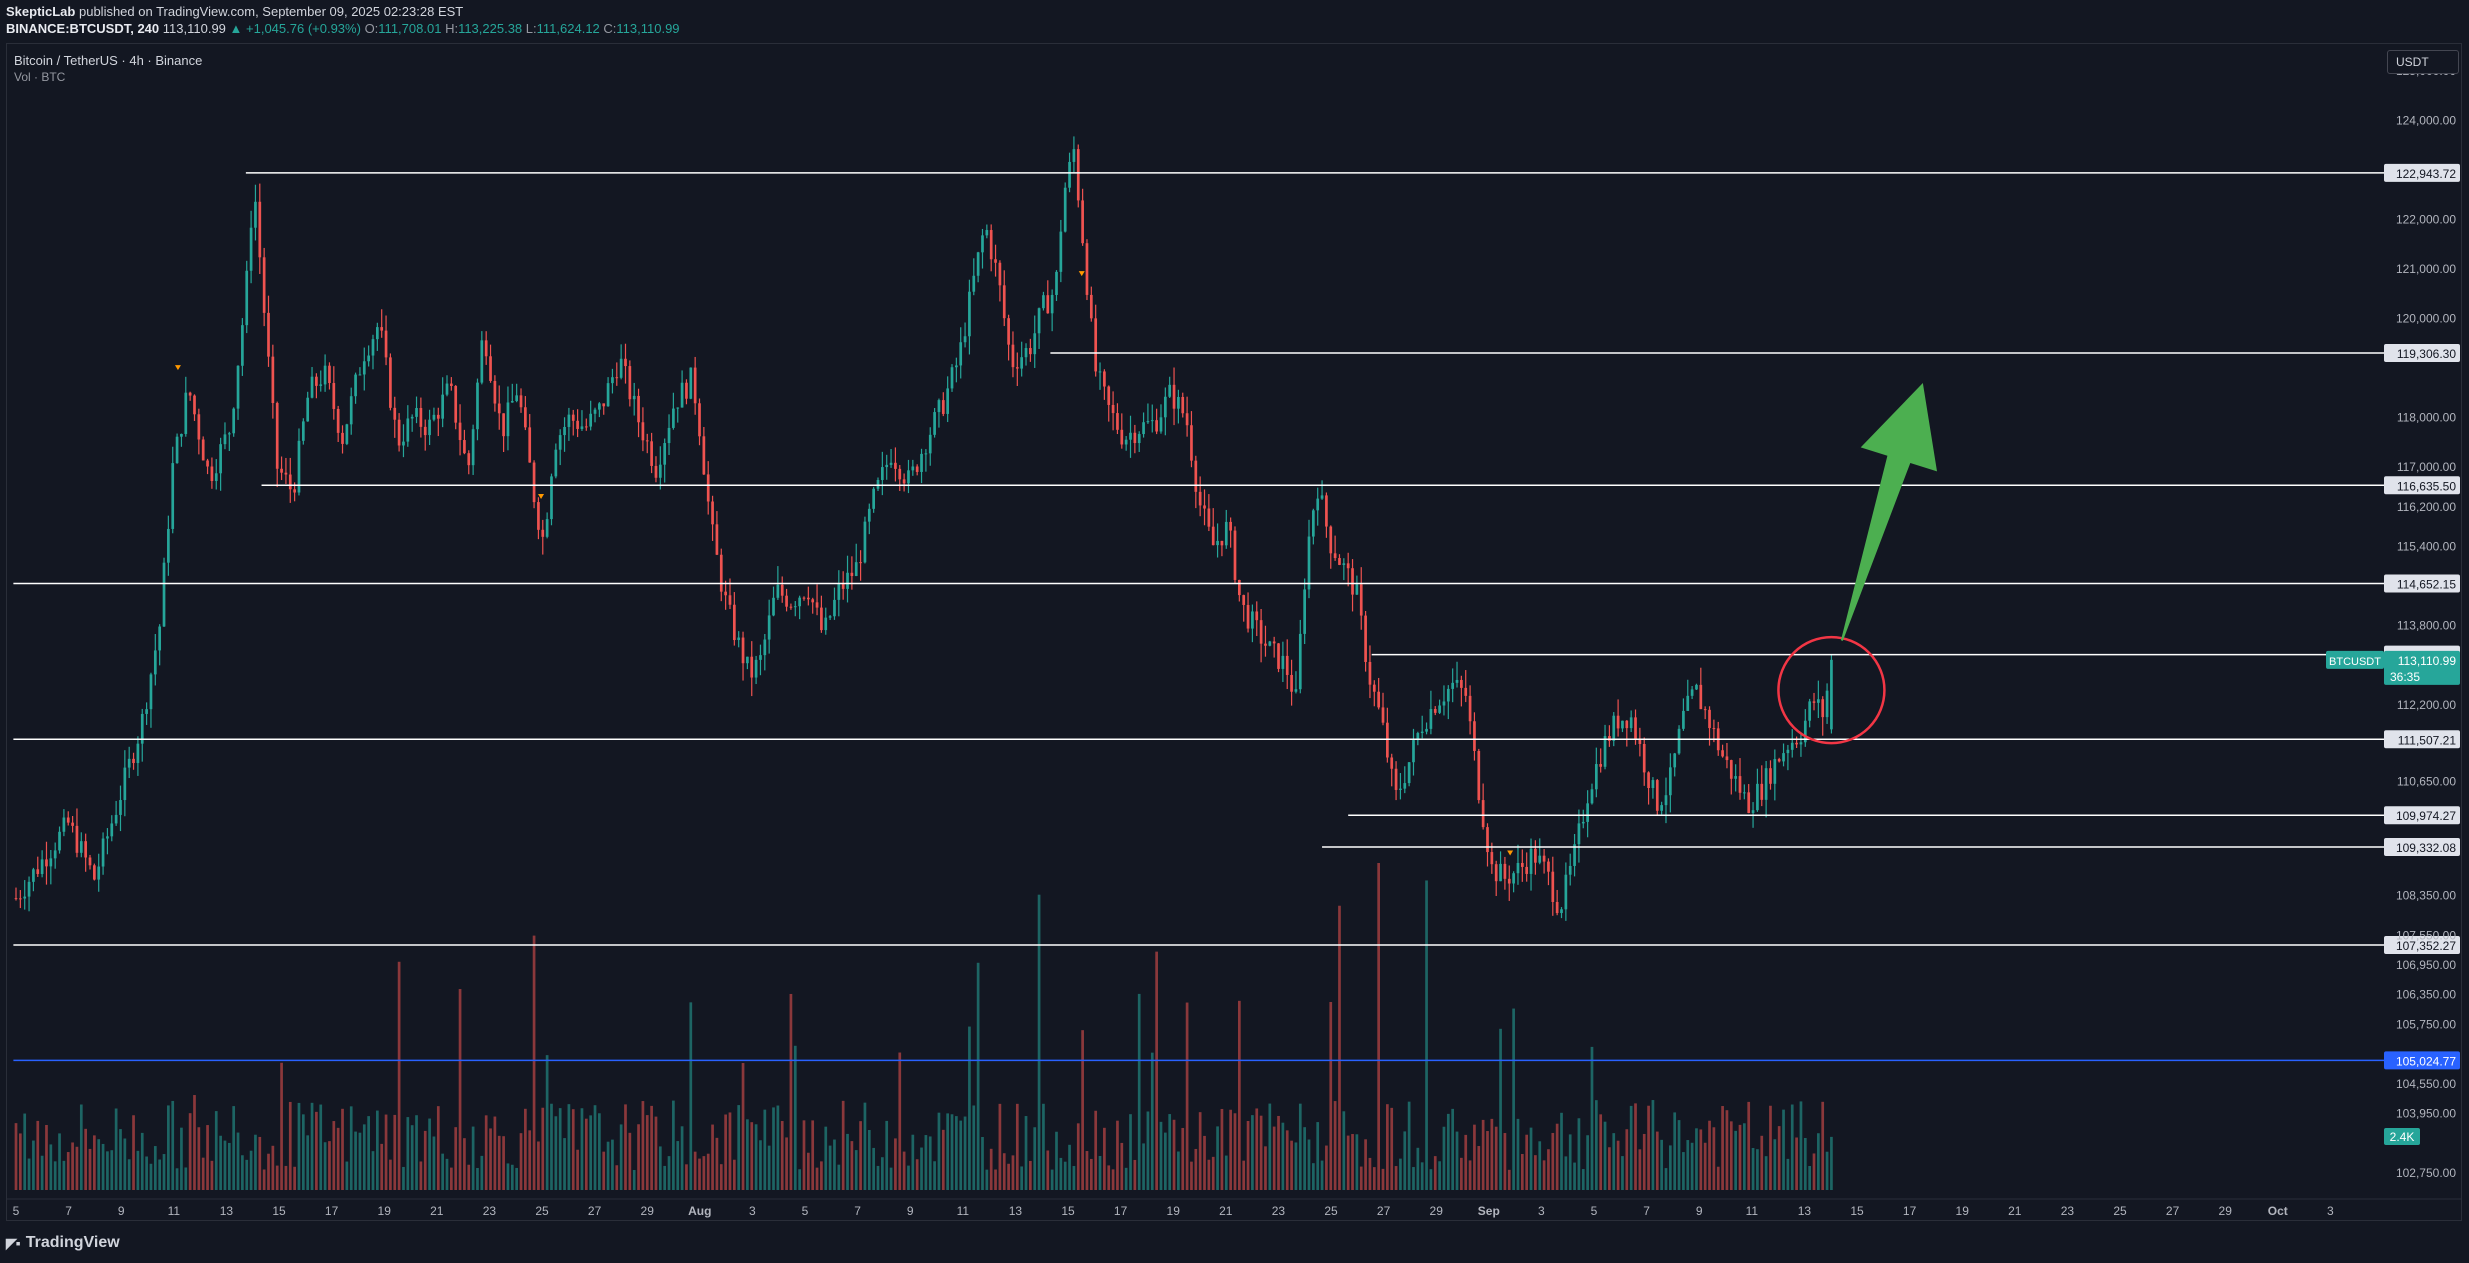  I want to click on tradingview-logo: ◤▪ TradingView, so click(63, 1243).